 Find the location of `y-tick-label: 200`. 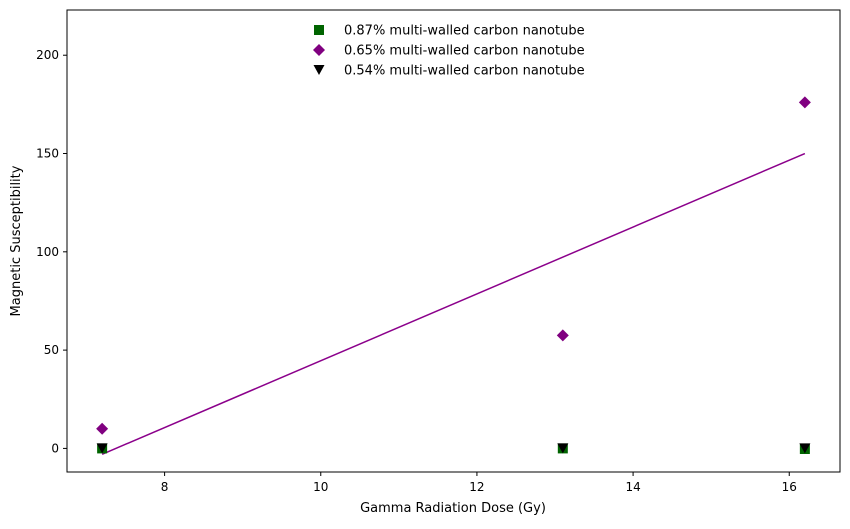

y-tick-label: 200 is located at coordinates (47, 55).